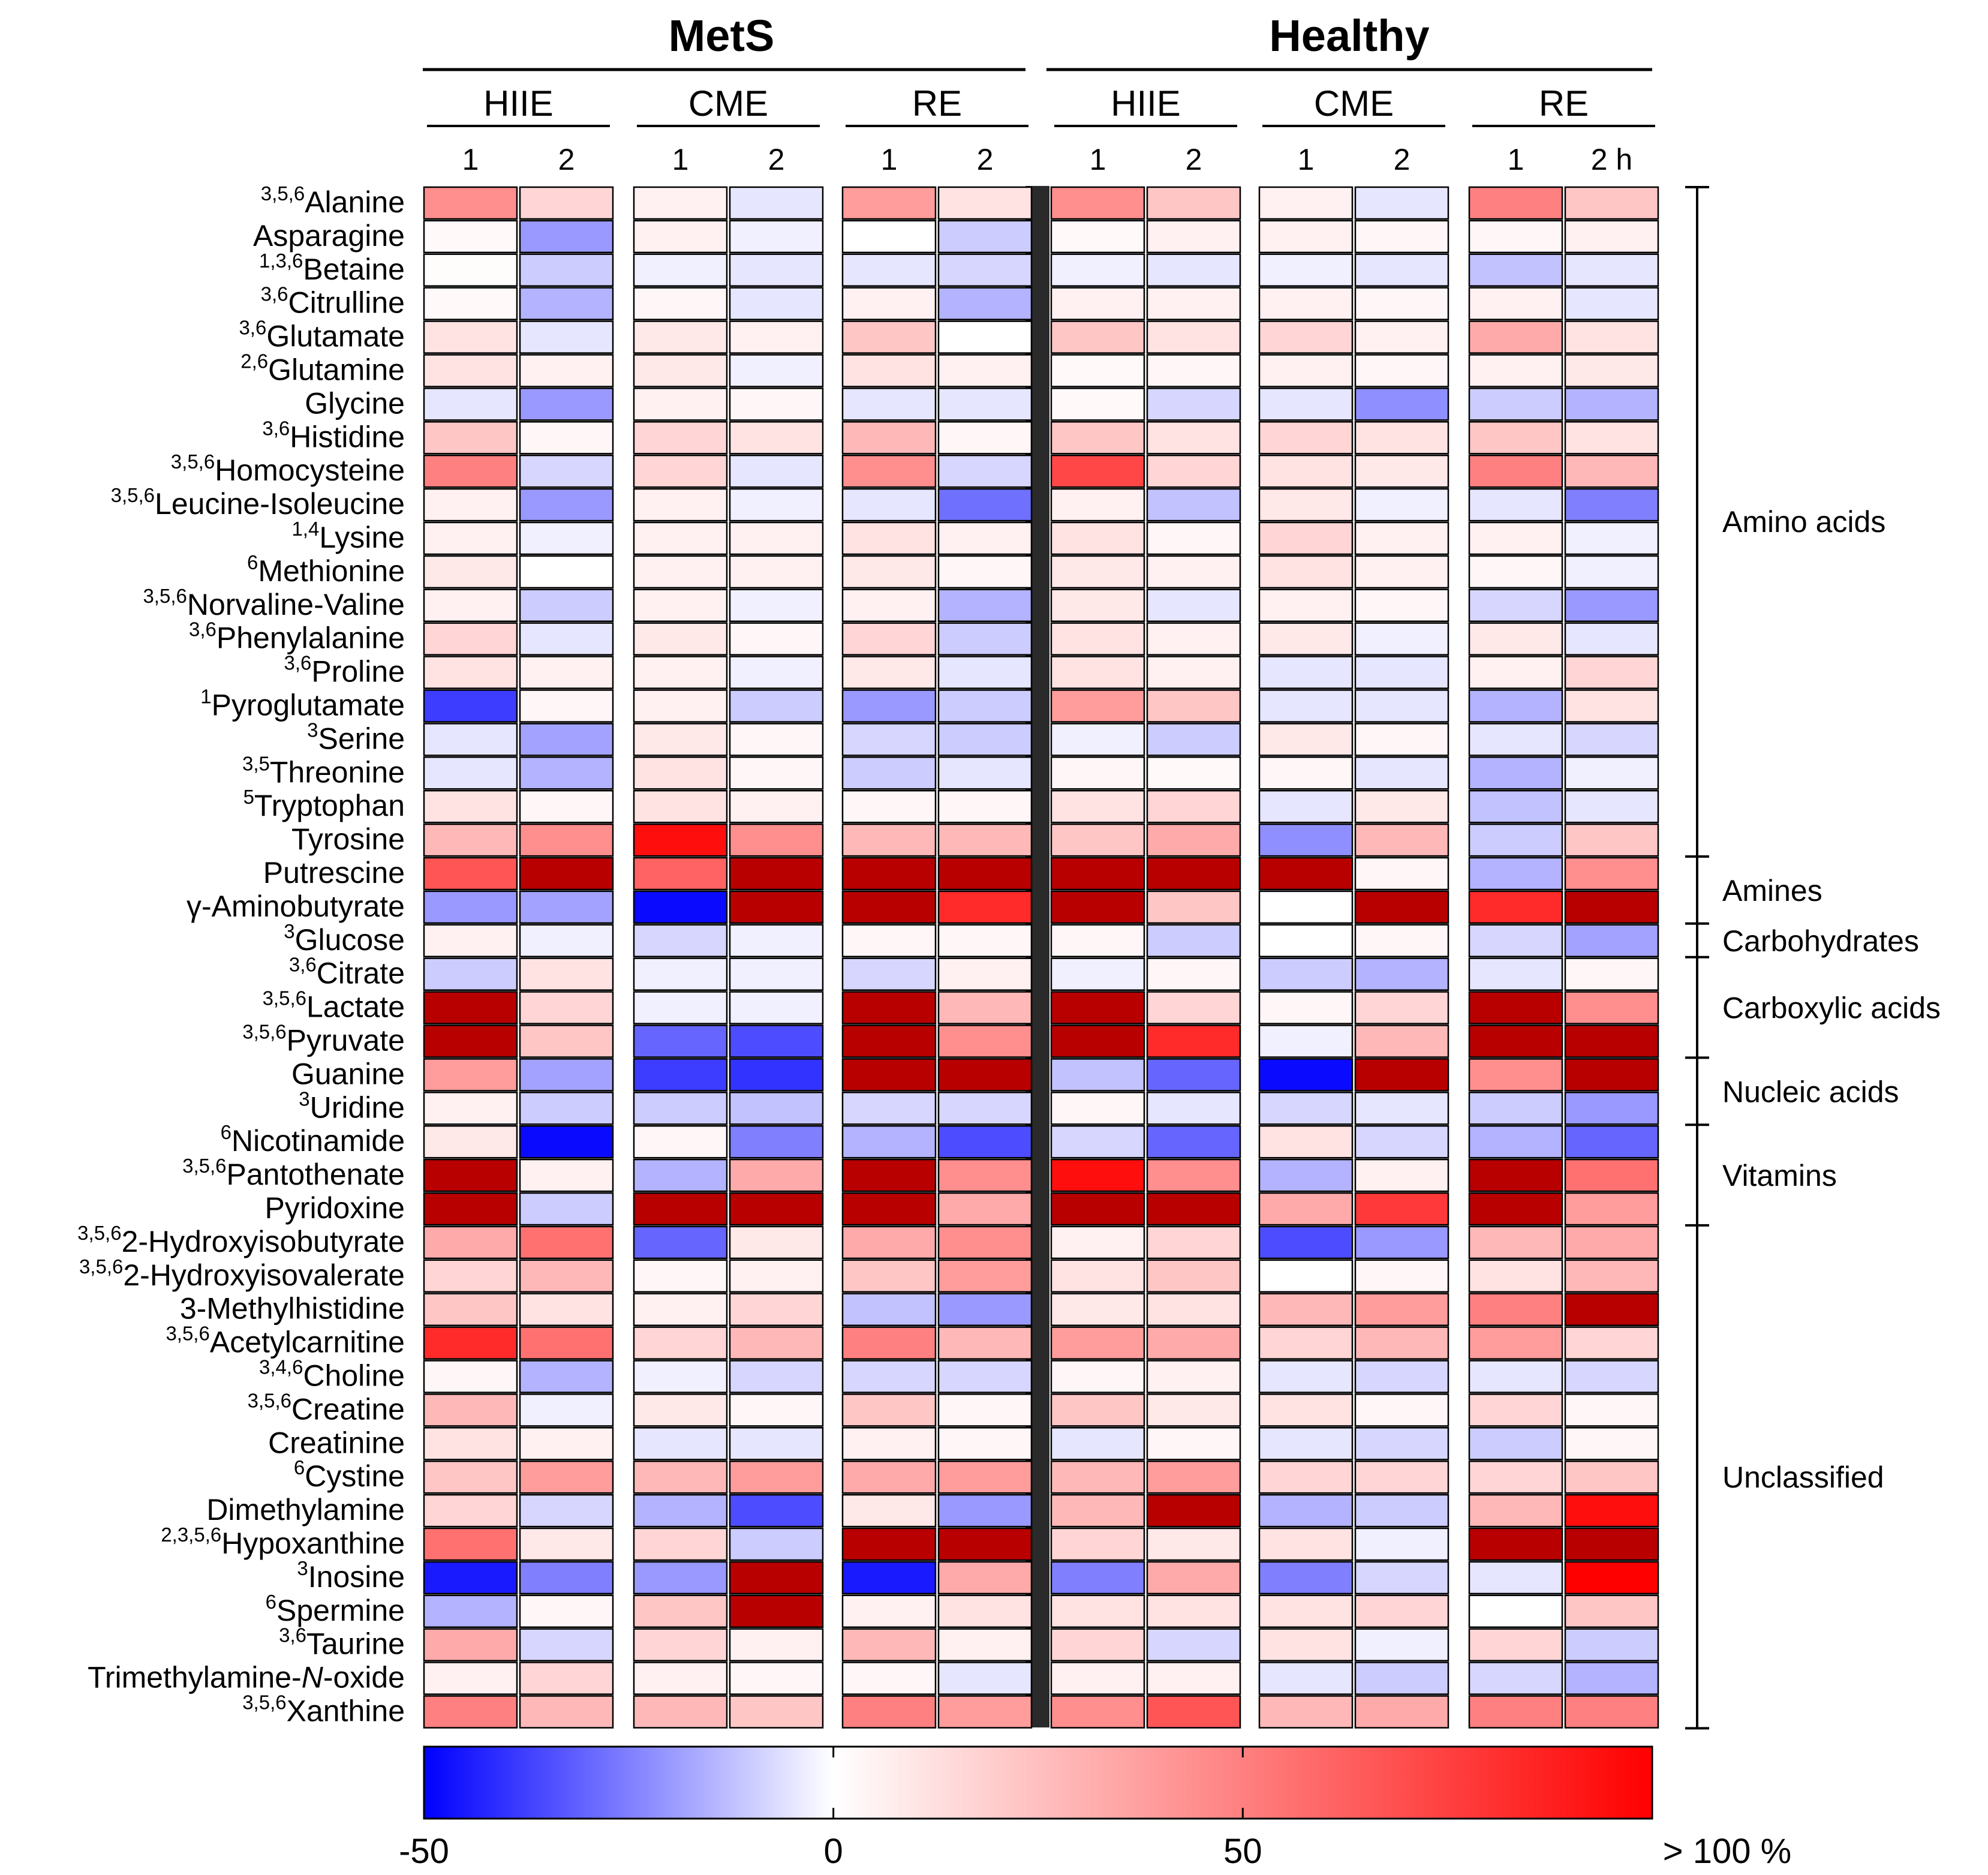  Describe the element at coordinates (358, 672) in the screenshot. I see `metabolite-name: Proline` at that location.